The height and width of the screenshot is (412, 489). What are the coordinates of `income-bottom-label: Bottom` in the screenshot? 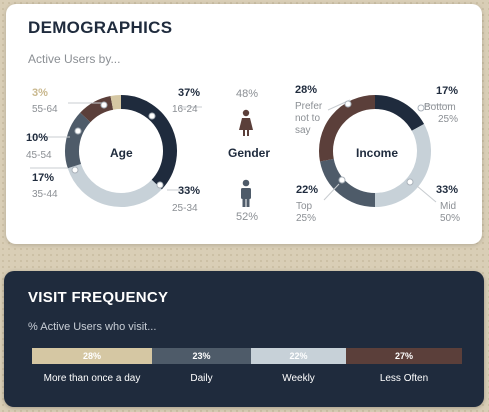 It's located at (440, 107).